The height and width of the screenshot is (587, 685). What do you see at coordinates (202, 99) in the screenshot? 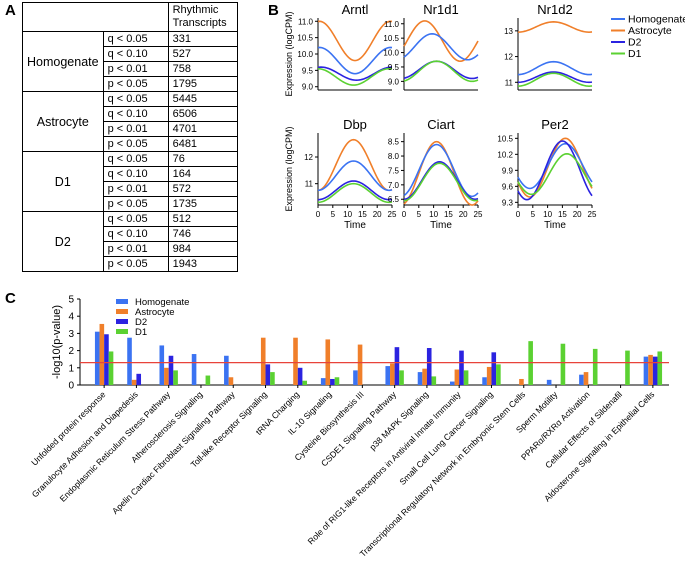
I see `count-cell: 5445` at bounding box center [202, 99].